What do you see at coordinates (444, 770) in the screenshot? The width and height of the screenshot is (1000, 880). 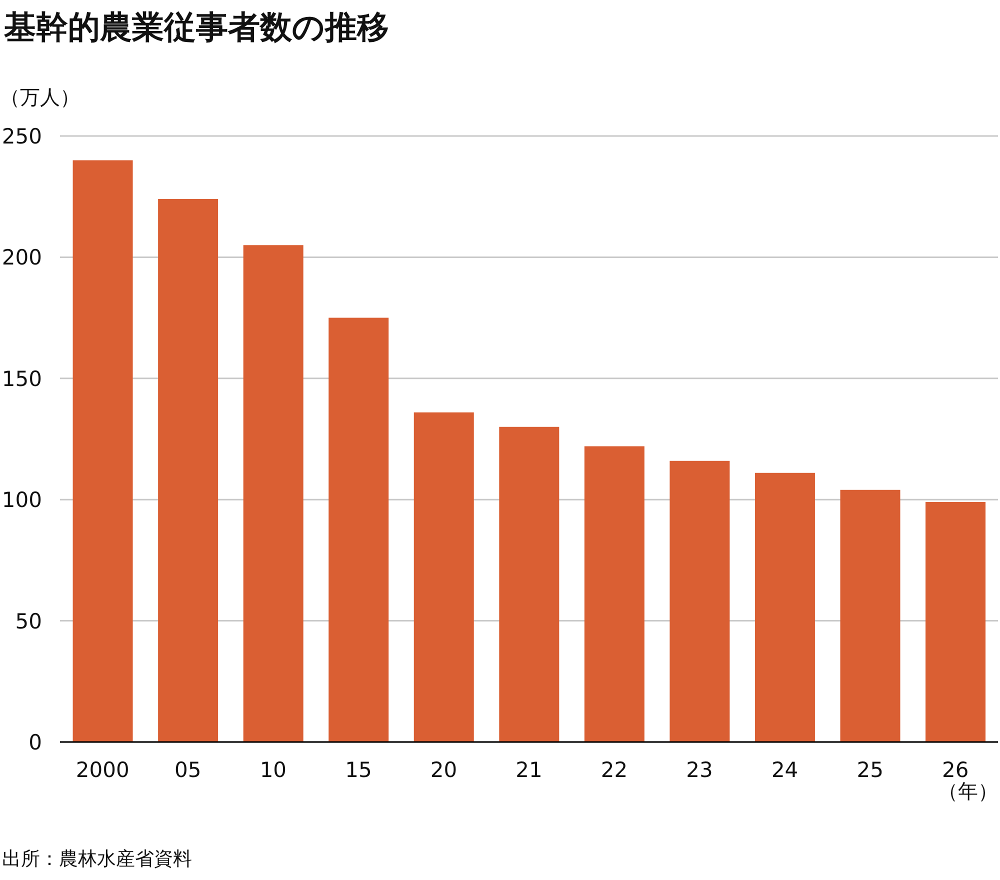 I see `x-tick-label: 20` at bounding box center [444, 770].